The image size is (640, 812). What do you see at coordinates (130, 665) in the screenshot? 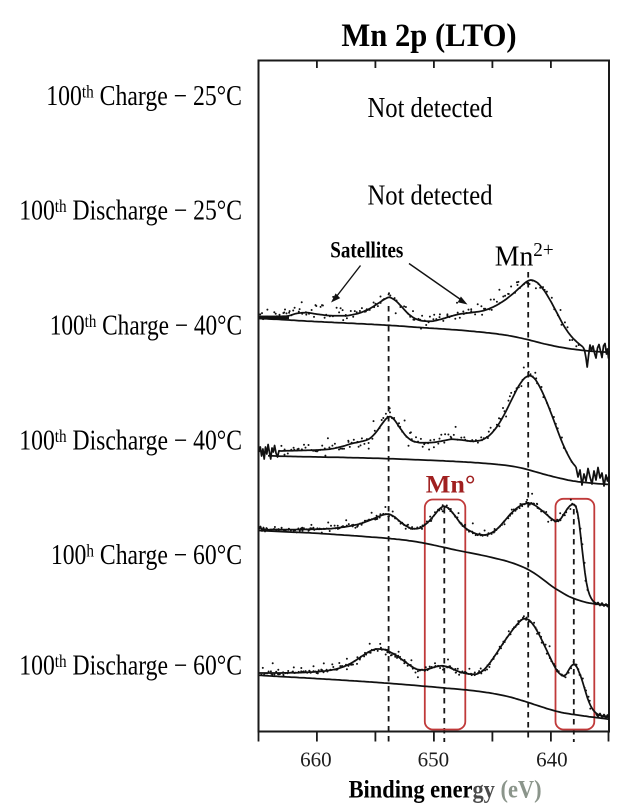
I see `svg-text: 100th Discharge − 60°C` at bounding box center [130, 665].